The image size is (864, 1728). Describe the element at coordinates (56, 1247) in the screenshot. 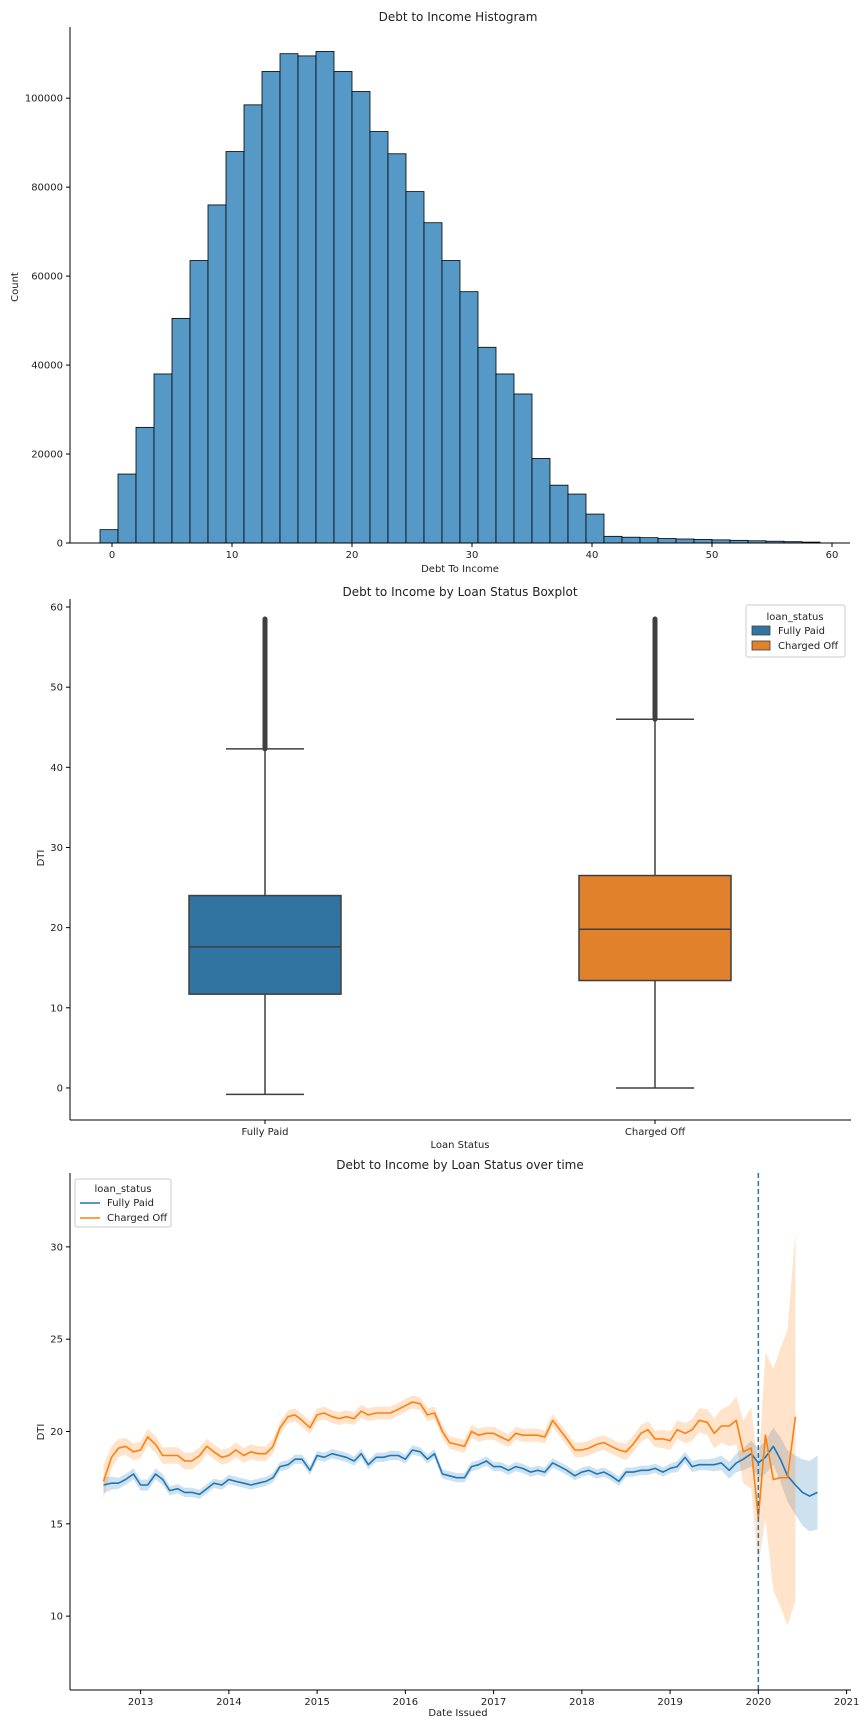

I see `timeseries-y-tick-label: 30` at that location.